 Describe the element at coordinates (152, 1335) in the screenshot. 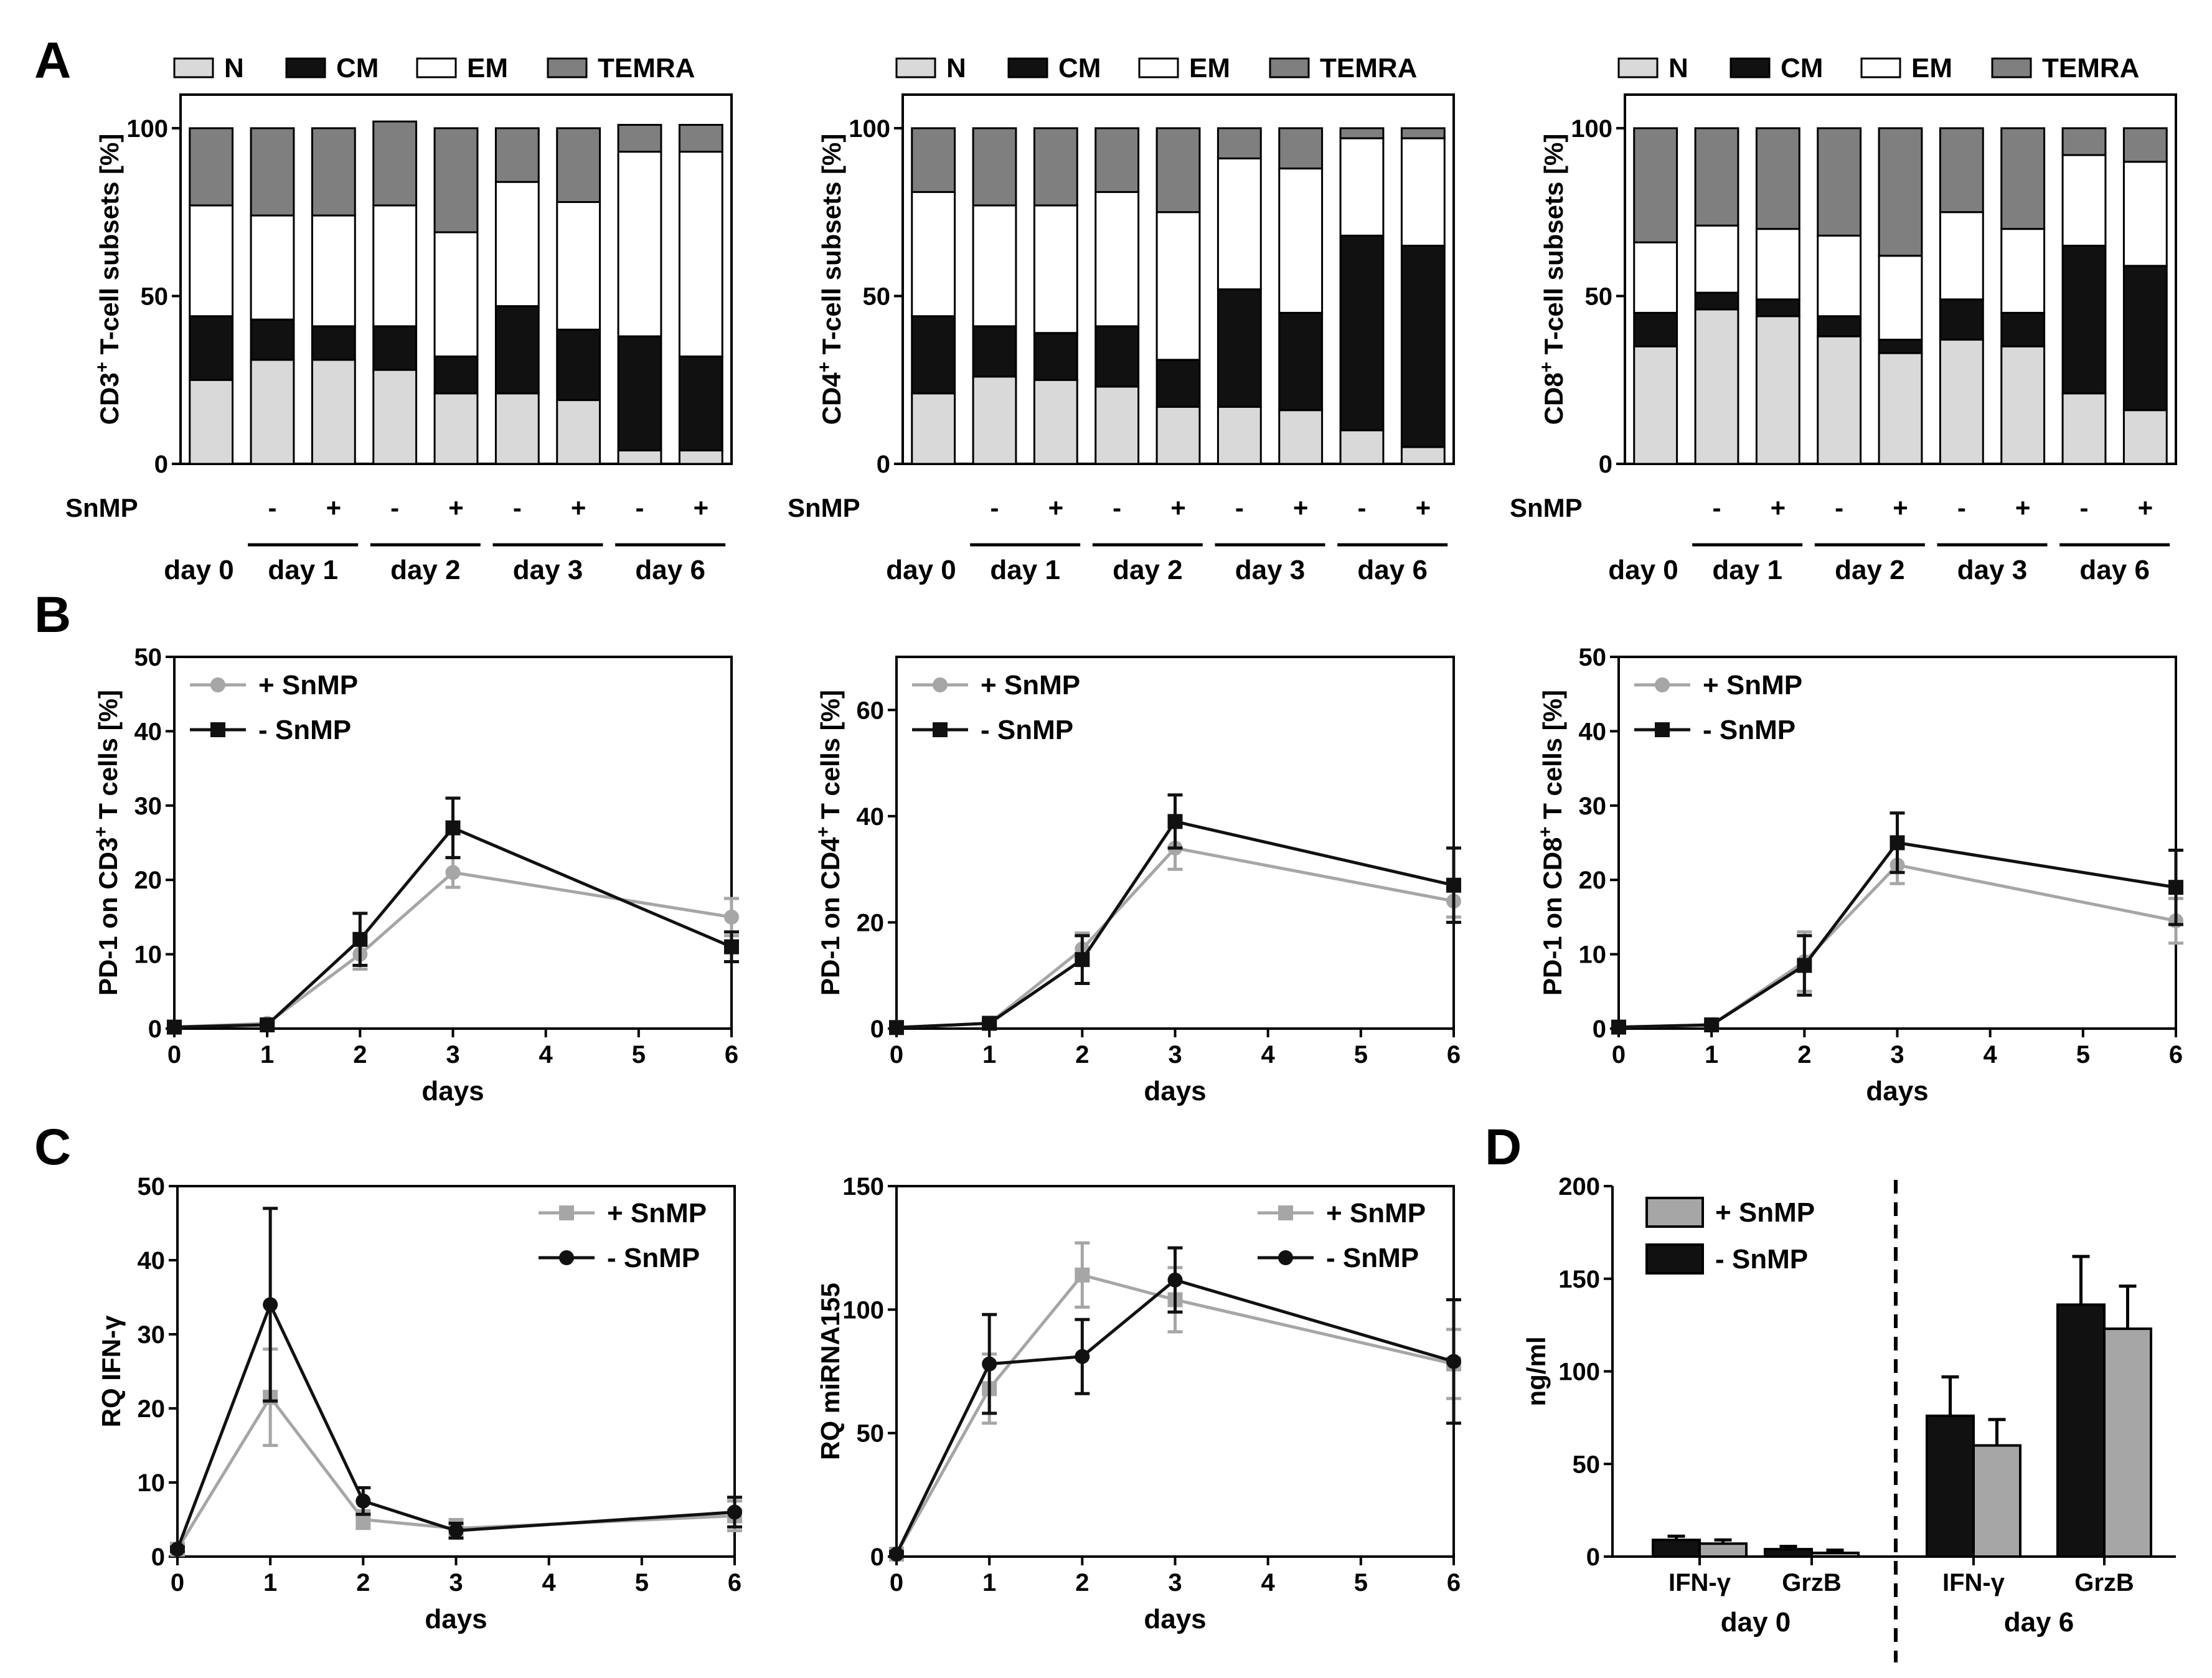

I see `y-tick-label: 30` at that location.